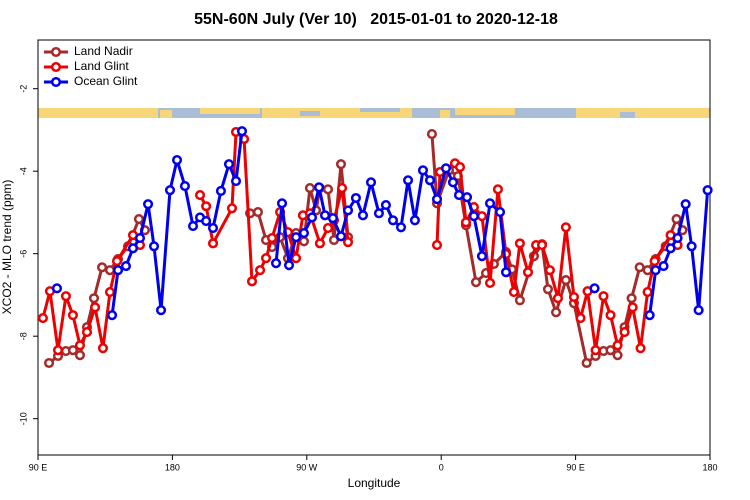  What do you see at coordinates (374, 113) in the screenshot?
I see `map-strip` at bounding box center [374, 113].